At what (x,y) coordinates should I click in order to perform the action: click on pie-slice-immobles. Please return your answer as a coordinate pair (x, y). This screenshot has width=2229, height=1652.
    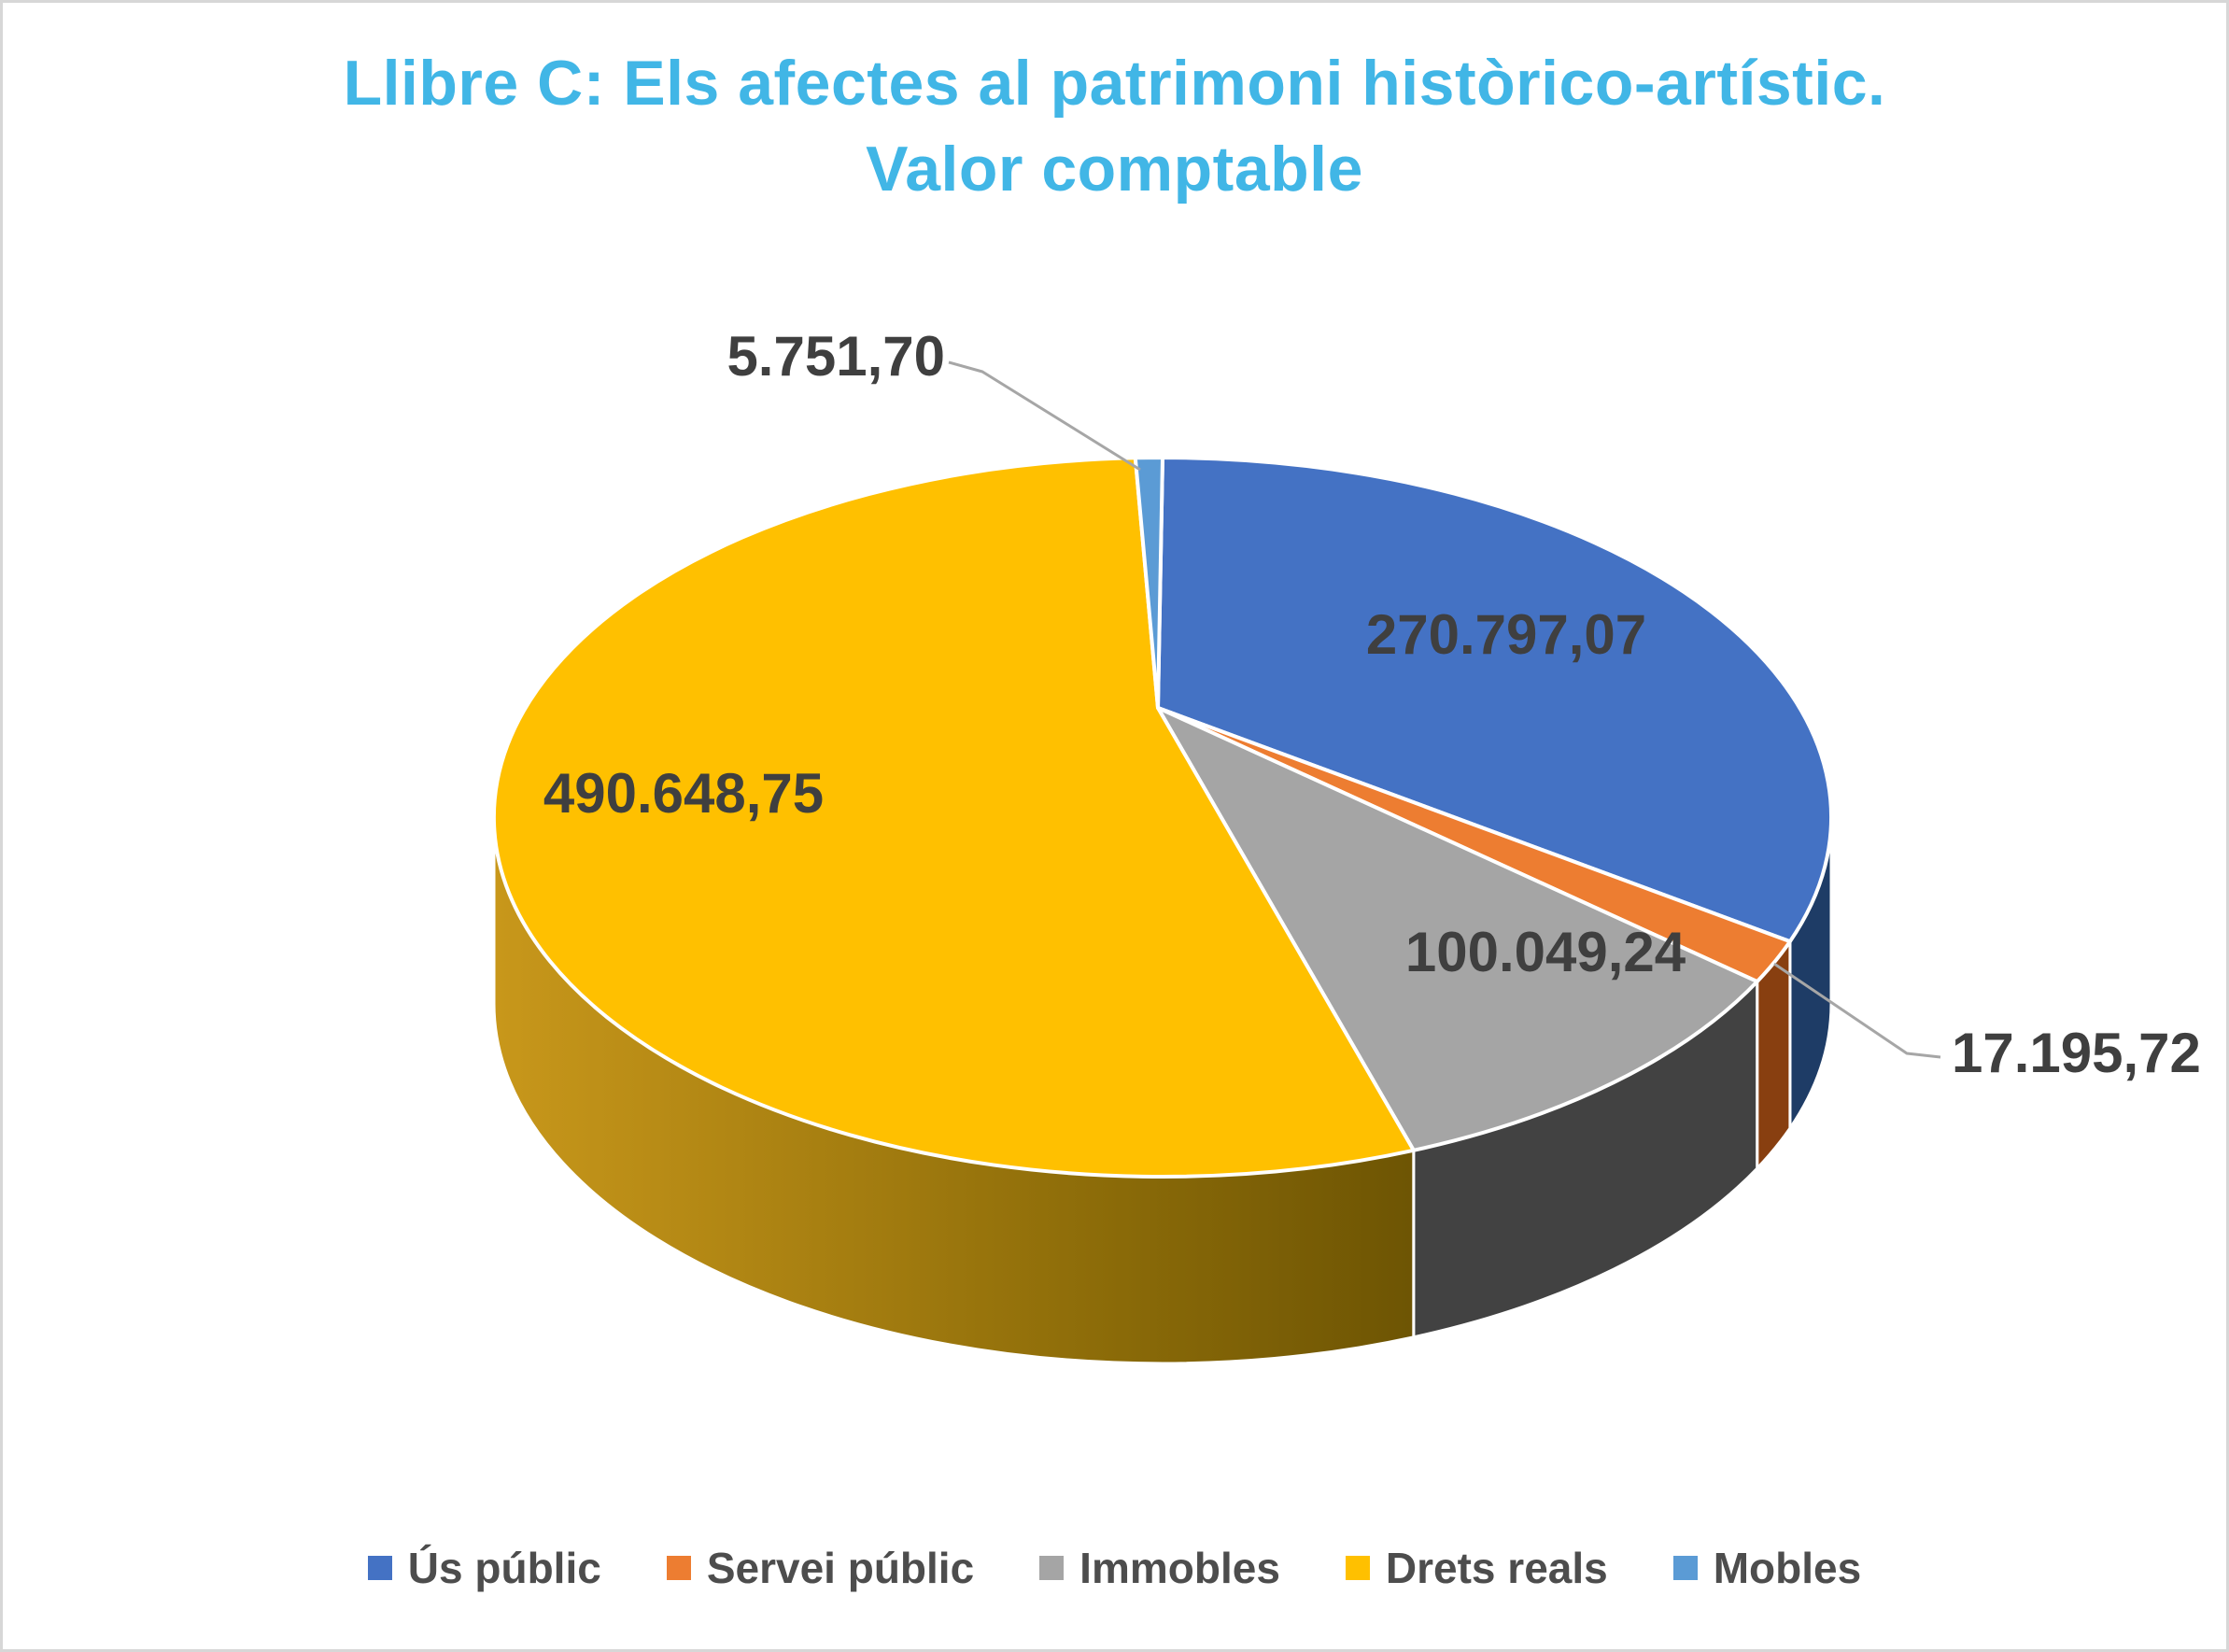
    Looking at the image, I should click on (1457, 929).